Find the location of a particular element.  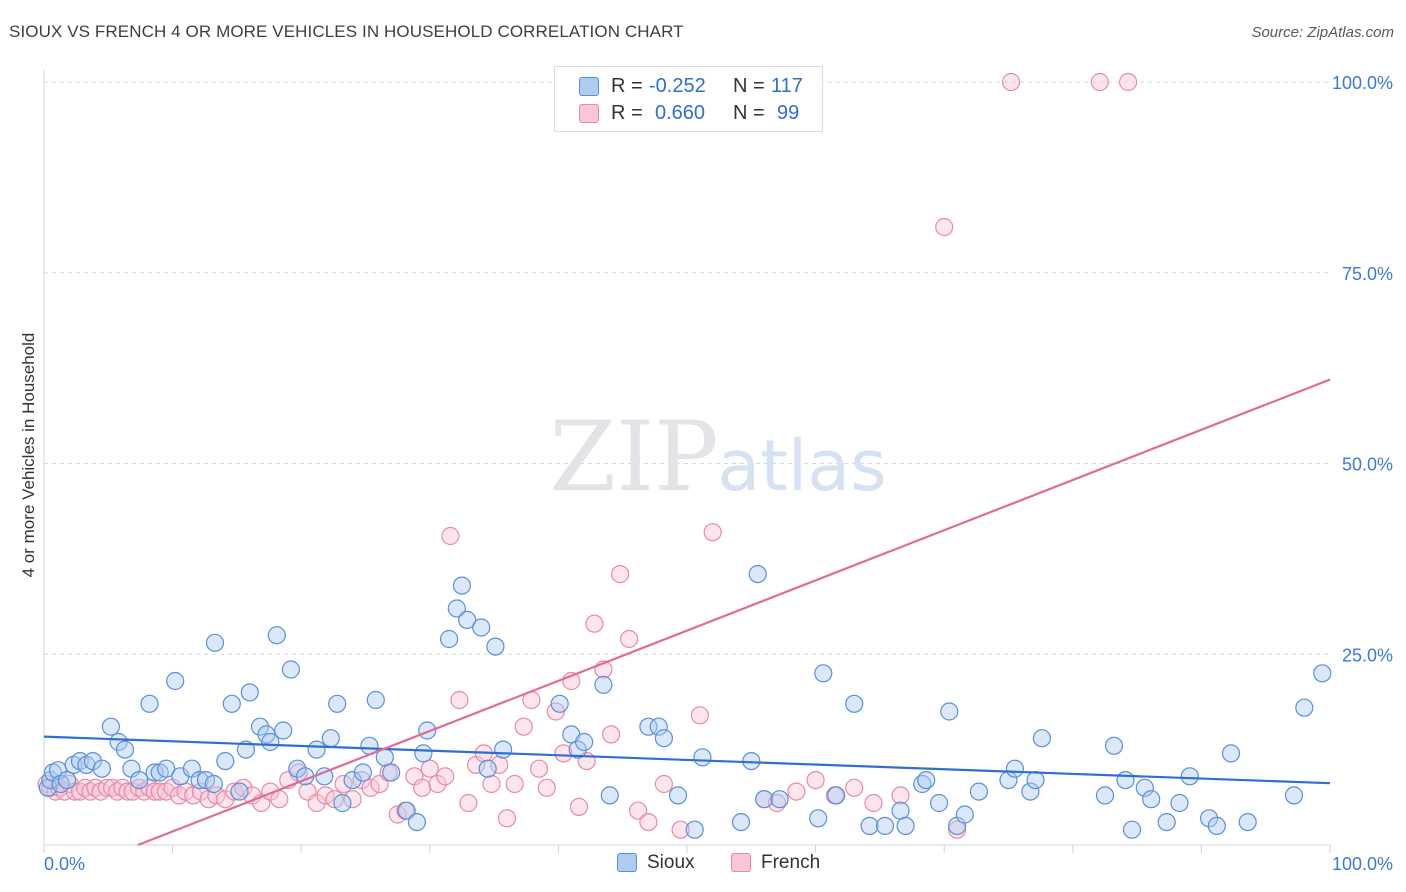

watermark-atlas: atlas is located at coordinates (801, 466).